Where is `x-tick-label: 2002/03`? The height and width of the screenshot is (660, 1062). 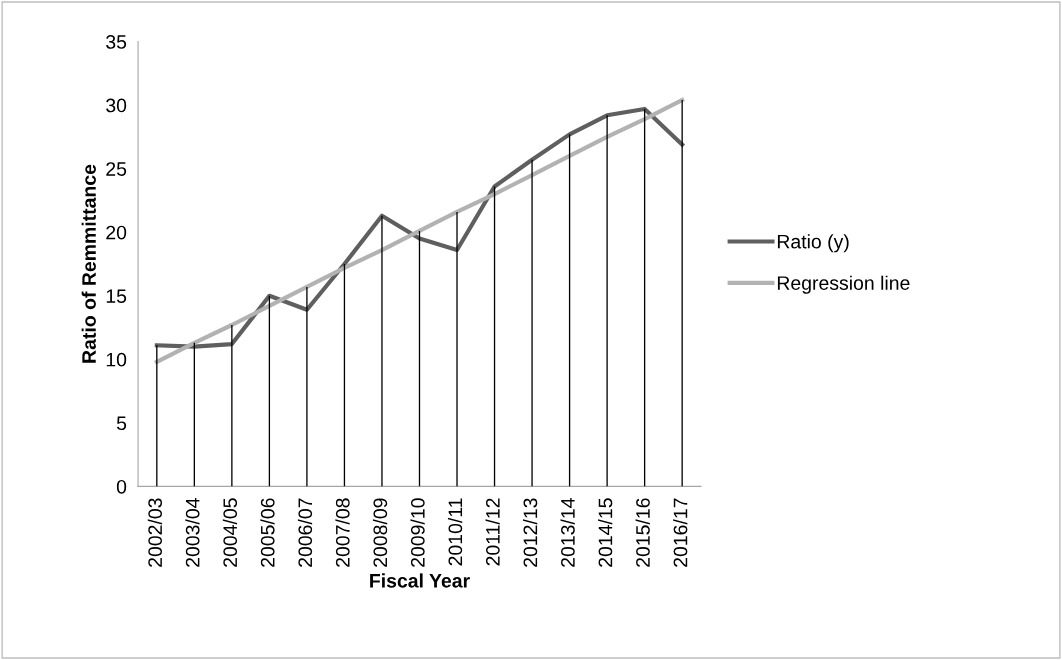 x-tick-label: 2002/03 is located at coordinates (155, 532).